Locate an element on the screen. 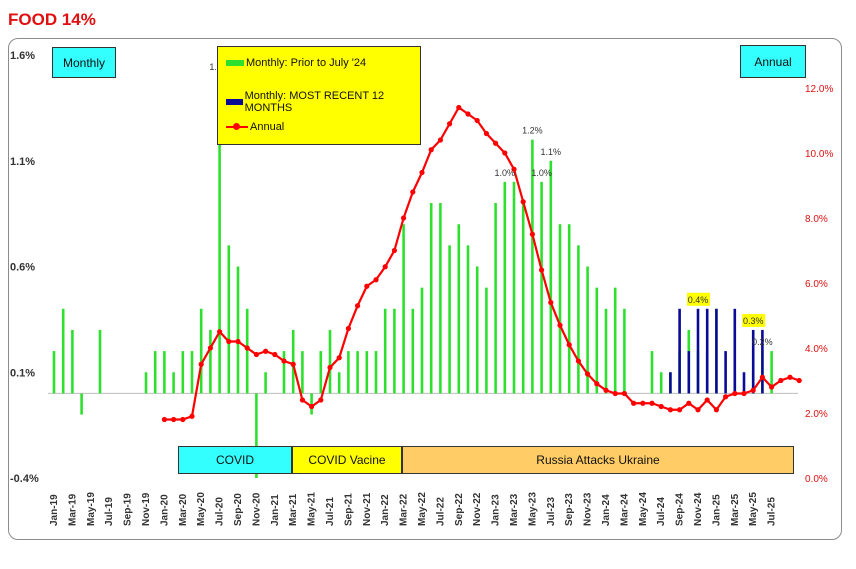 This screenshot has width=856, height=569. y-left-tick-label: 0.1% is located at coordinates (22, 373).